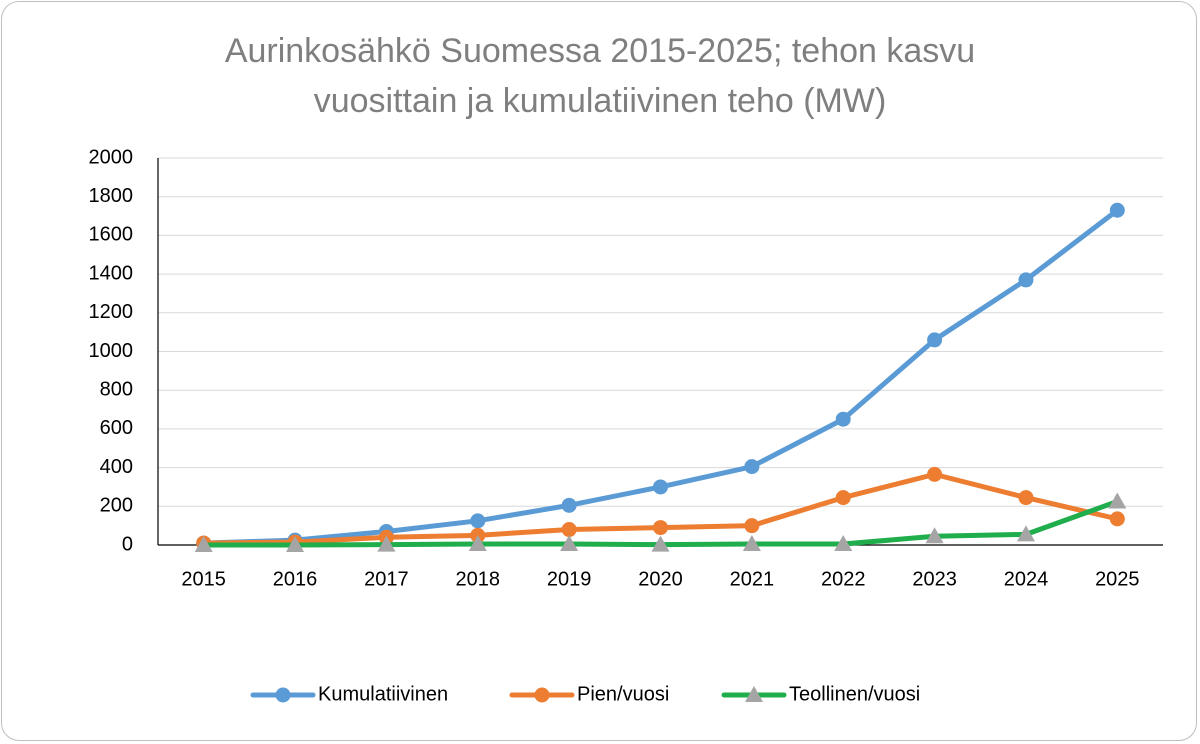  I want to click on y-tick-label: 0, so click(127, 544).